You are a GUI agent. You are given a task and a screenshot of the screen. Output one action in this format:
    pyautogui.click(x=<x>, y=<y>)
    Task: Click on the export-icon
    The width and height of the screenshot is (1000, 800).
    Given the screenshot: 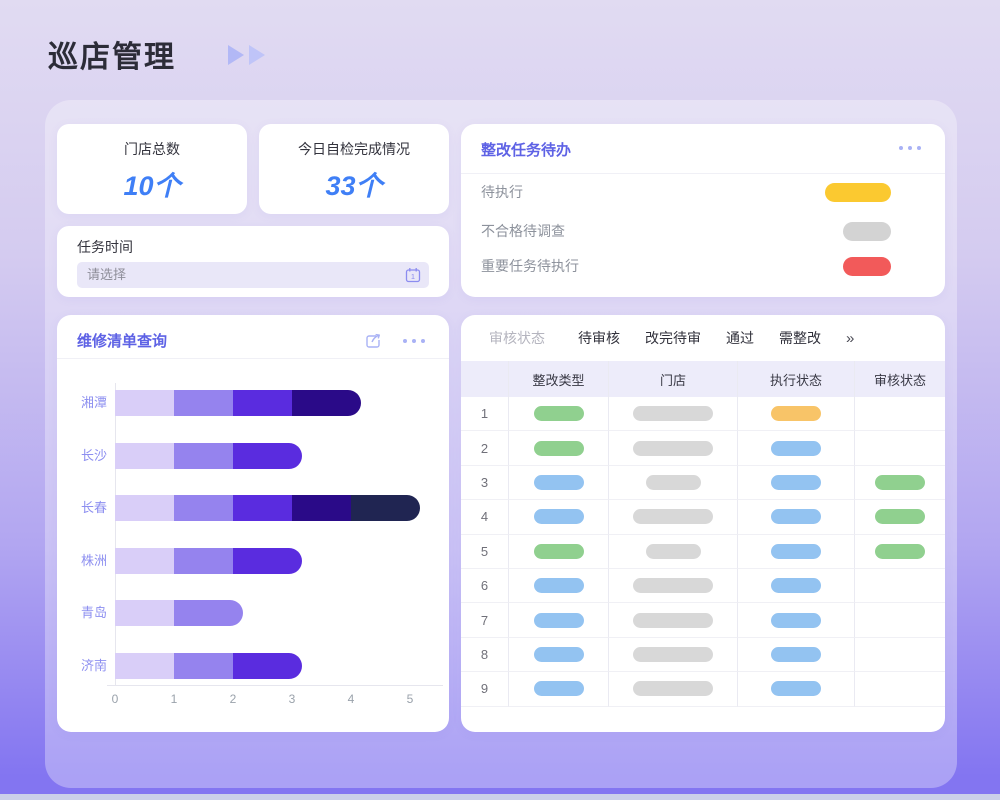 What is the action you would take?
    pyautogui.click(x=373, y=341)
    